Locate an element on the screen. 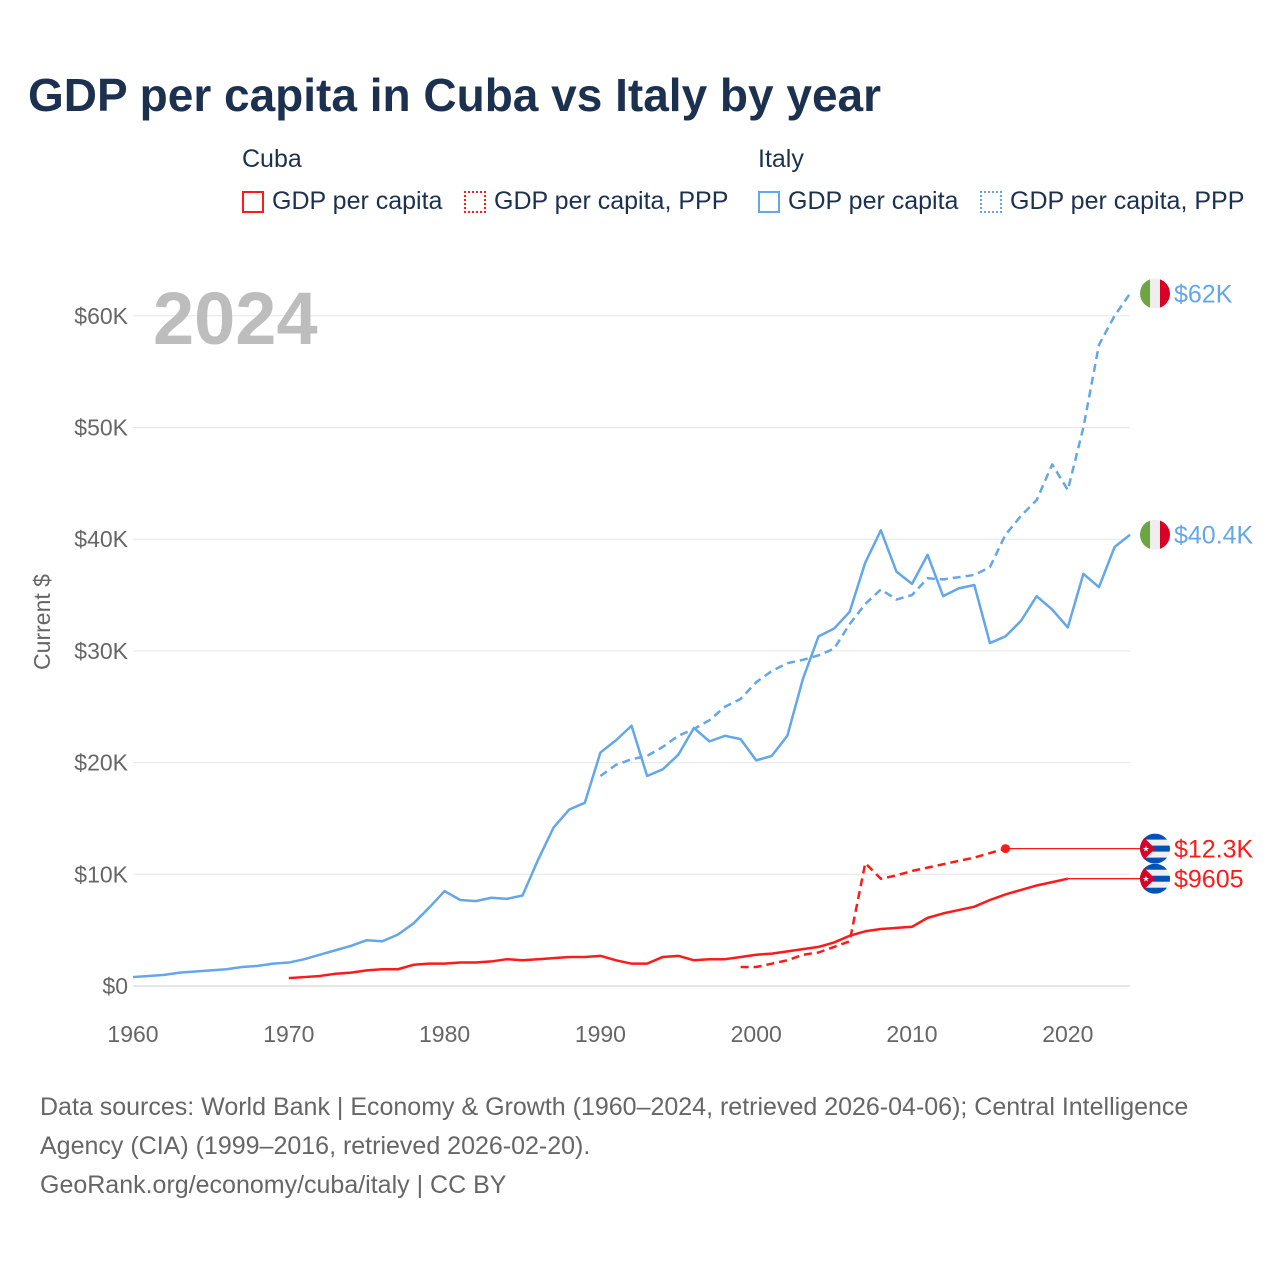  legend-italy-ppp: GDP per capita, PPP is located at coordinates (1112, 201).